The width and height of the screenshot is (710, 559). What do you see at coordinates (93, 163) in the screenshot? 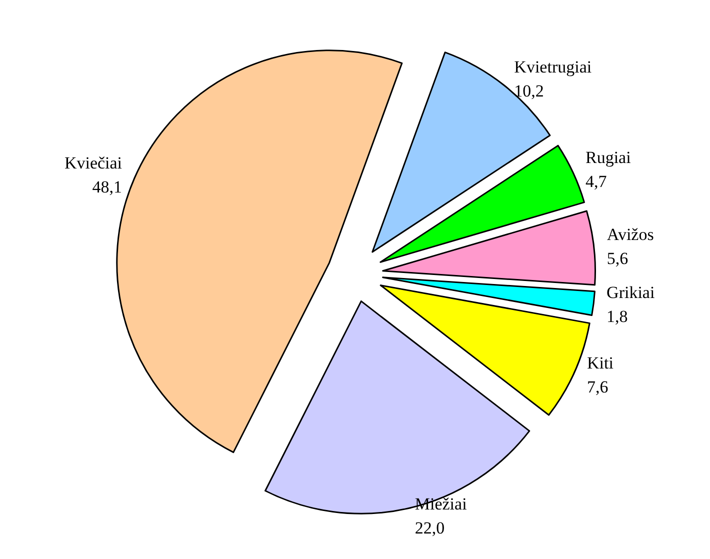
I see `slice-label: Kviečiai` at bounding box center [93, 163].